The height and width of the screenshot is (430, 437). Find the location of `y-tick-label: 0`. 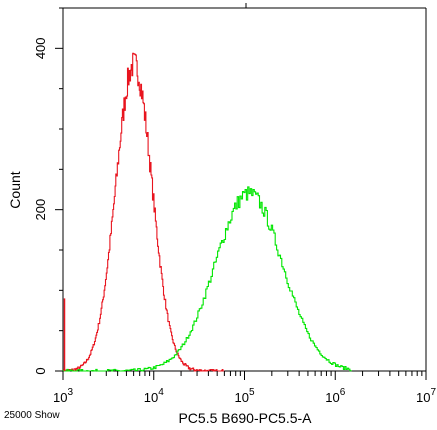

y-tick-label: 0 is located at coordinates (40, 370).